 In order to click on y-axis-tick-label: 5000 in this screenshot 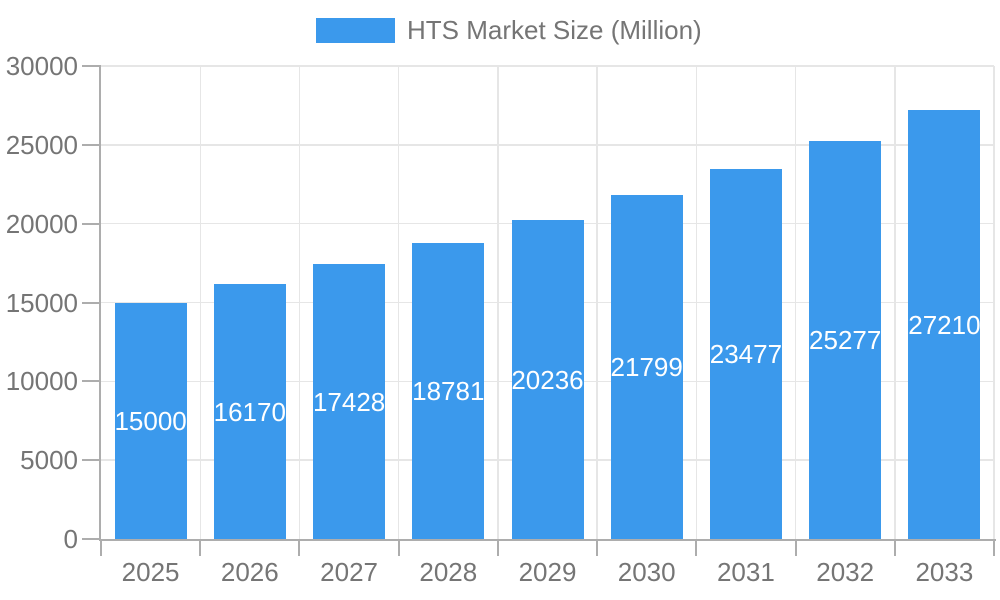, I will do `click(49, 460)`.